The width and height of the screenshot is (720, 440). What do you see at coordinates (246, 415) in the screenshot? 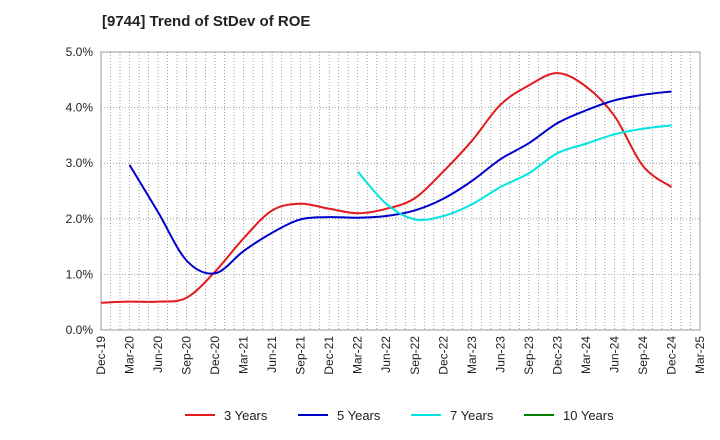
I see `legend-label: 3 Years` at bounding box center [246, 415].